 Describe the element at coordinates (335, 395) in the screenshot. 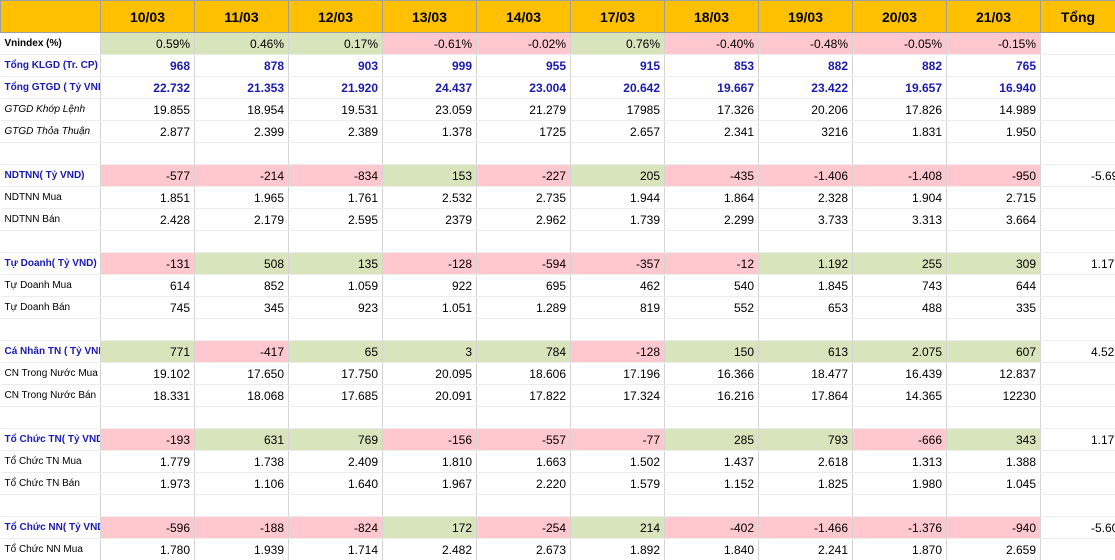

I see `cell: 17.685` at that location.